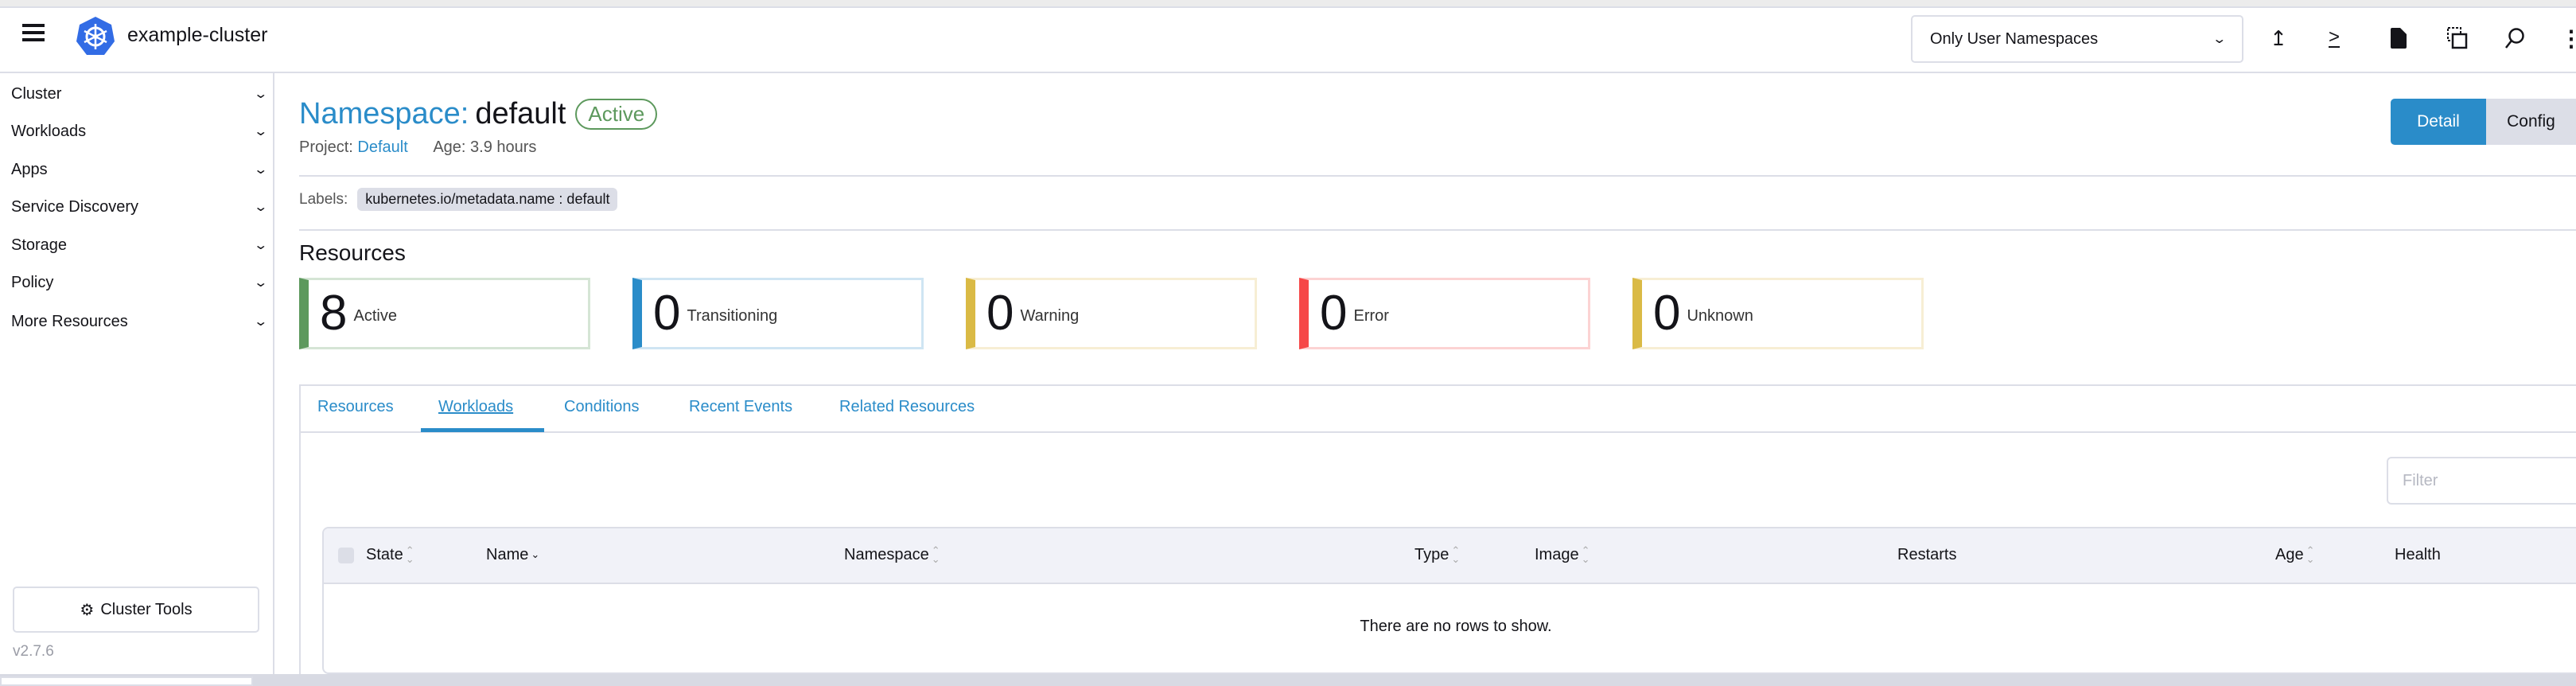 This screenshot has height=686, width=2576. Describe the element at coordinates (1456, 626) in the screenshot. I see `empty-table-message: There are no rows to show.` at that location.